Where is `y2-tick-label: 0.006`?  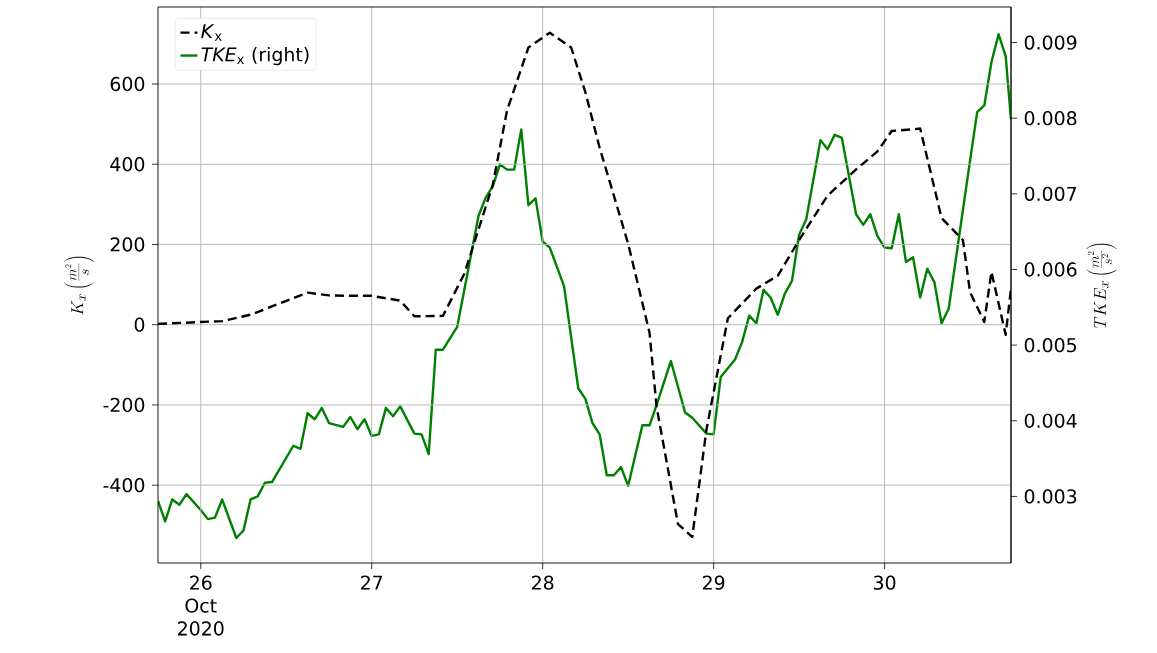
y2-tick-label: 0.006 is located at coordinates (1050, 269).